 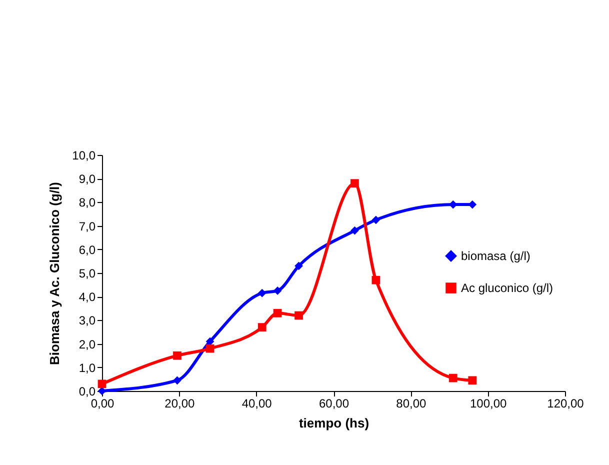 What do you see at coordinates (257, 403) in the screenshot?
I see `x-tick-label: 40,00` at bounding box center [257, 403].